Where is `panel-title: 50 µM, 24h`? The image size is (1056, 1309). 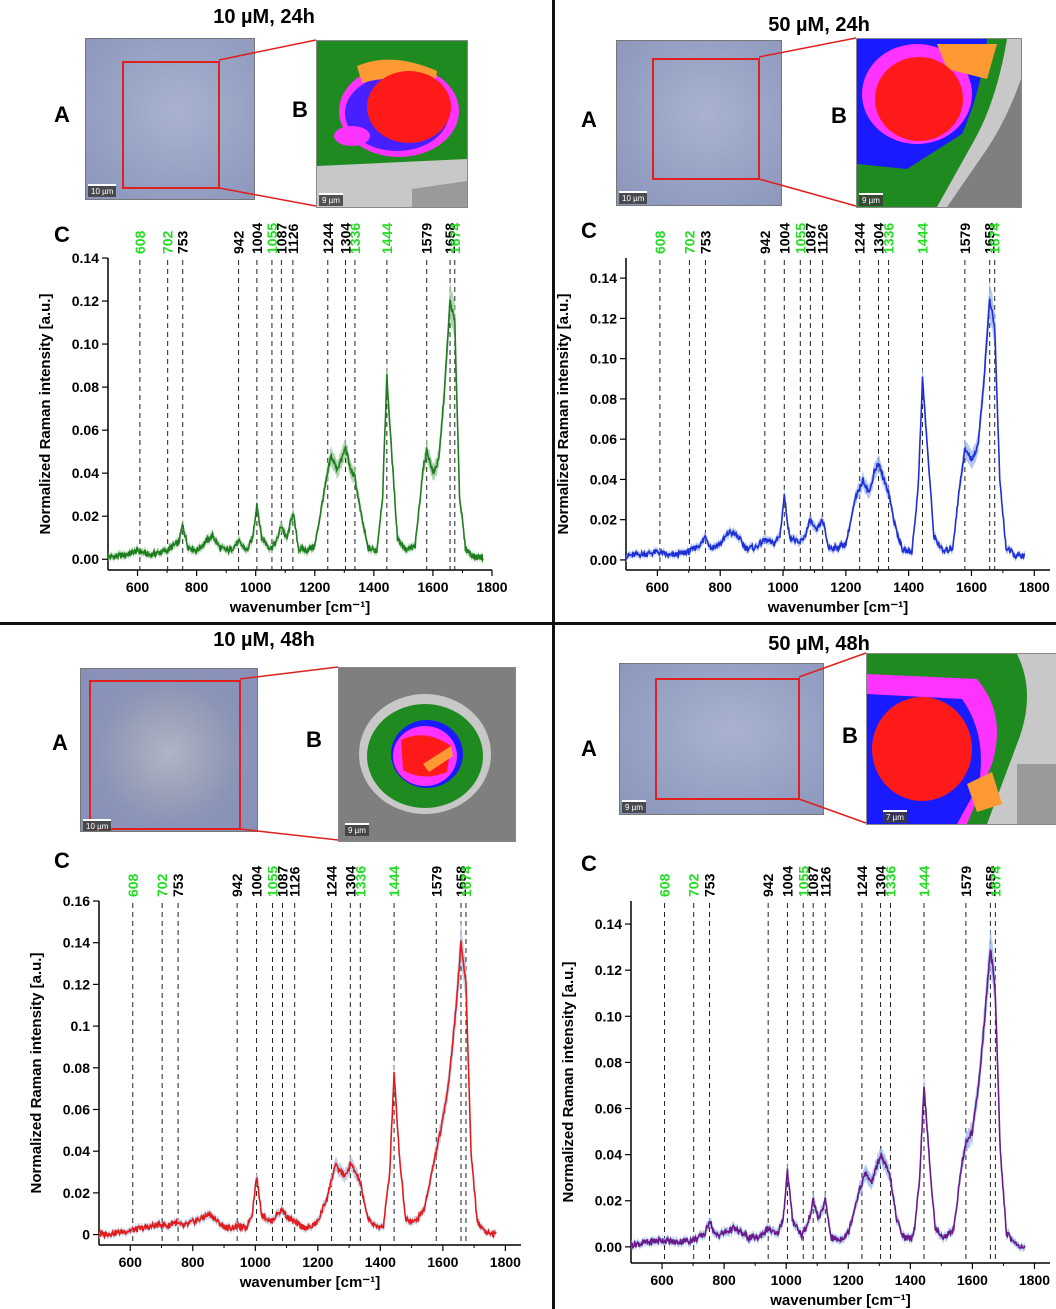
panel-title: 50 µM, 24h is located at coordinates (819, 25).